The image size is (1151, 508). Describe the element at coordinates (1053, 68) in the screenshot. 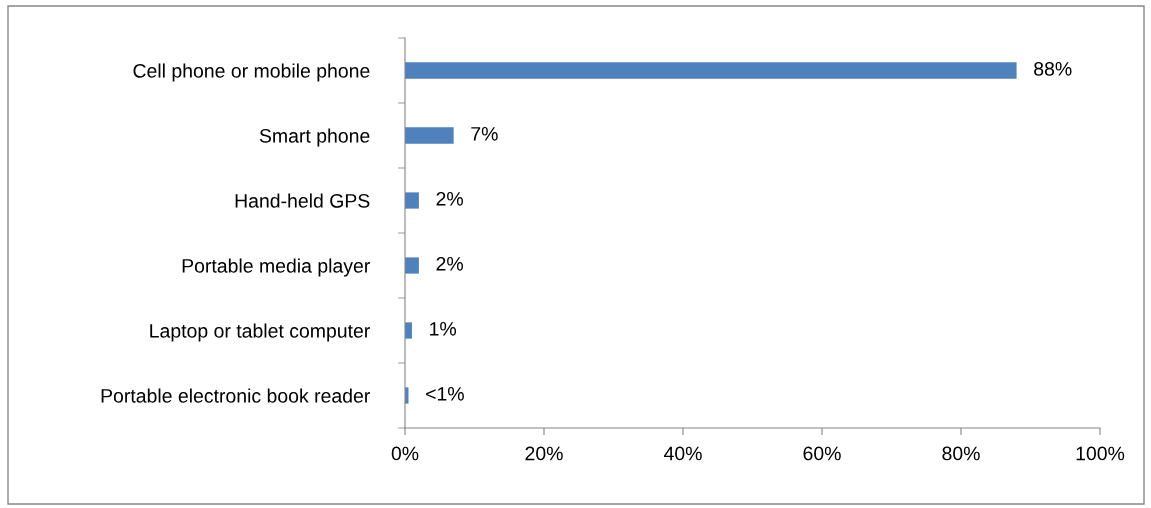

I see `data-label: 88%` at that location.